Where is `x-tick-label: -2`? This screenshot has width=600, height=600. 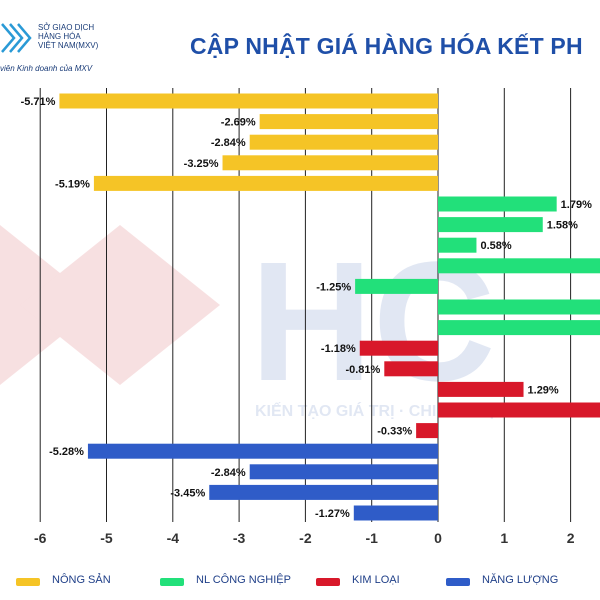 x-tick-label: -2 is located at coordinates (305, 538).